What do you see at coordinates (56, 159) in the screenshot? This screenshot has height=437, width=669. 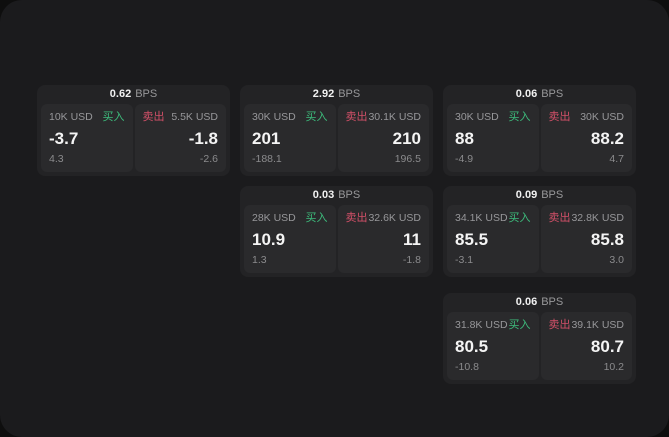 I see `buy-delta: 4.3` at bounding box center [56, 159].